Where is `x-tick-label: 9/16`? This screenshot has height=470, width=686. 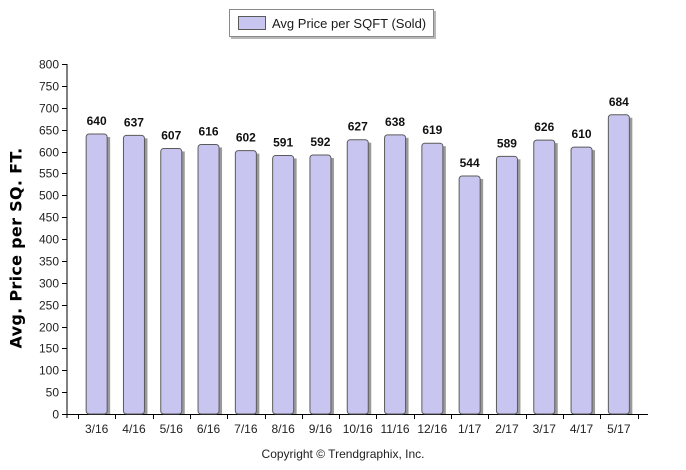
x-tick-label: 9/16 is located at coordinates (321, 429).